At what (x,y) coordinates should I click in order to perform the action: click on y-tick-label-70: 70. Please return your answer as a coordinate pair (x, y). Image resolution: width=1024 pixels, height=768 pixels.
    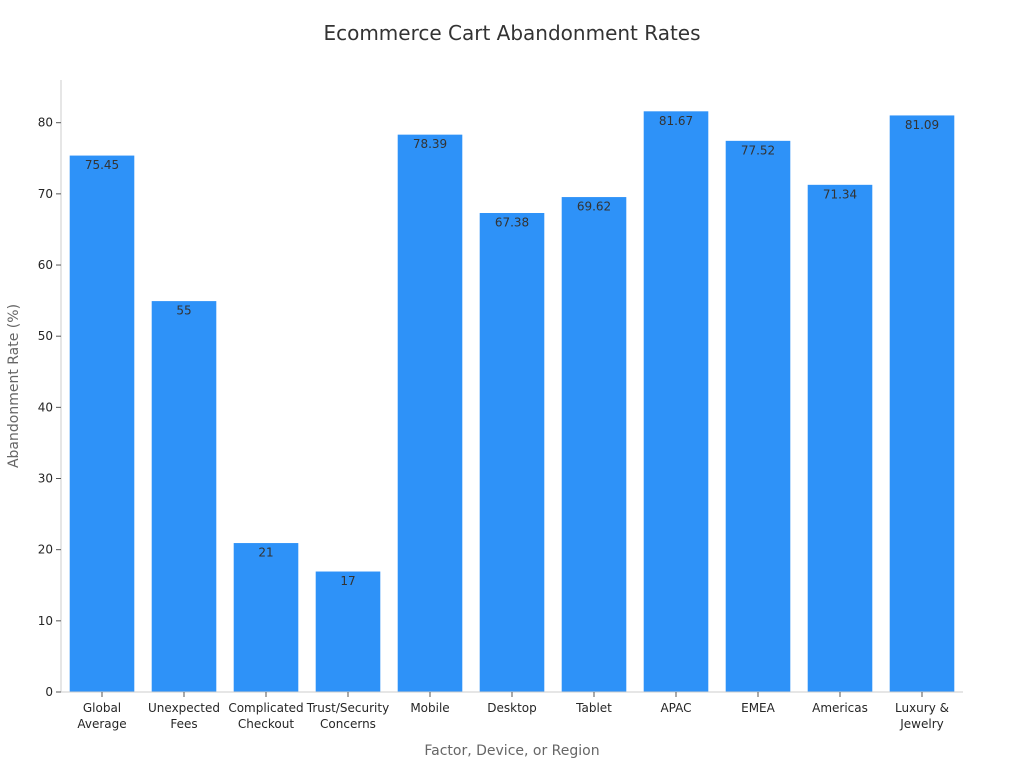
    Looking at the image, I should click on (45, 194).